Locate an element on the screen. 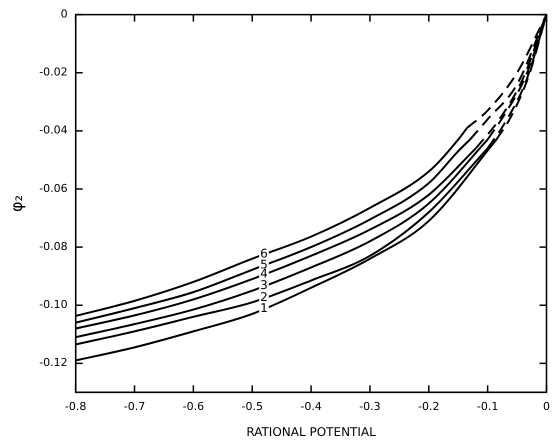 Image resolution: width=558 pixels, height=448 pixels. series-label: 1 is located at coordinates (264, 307).